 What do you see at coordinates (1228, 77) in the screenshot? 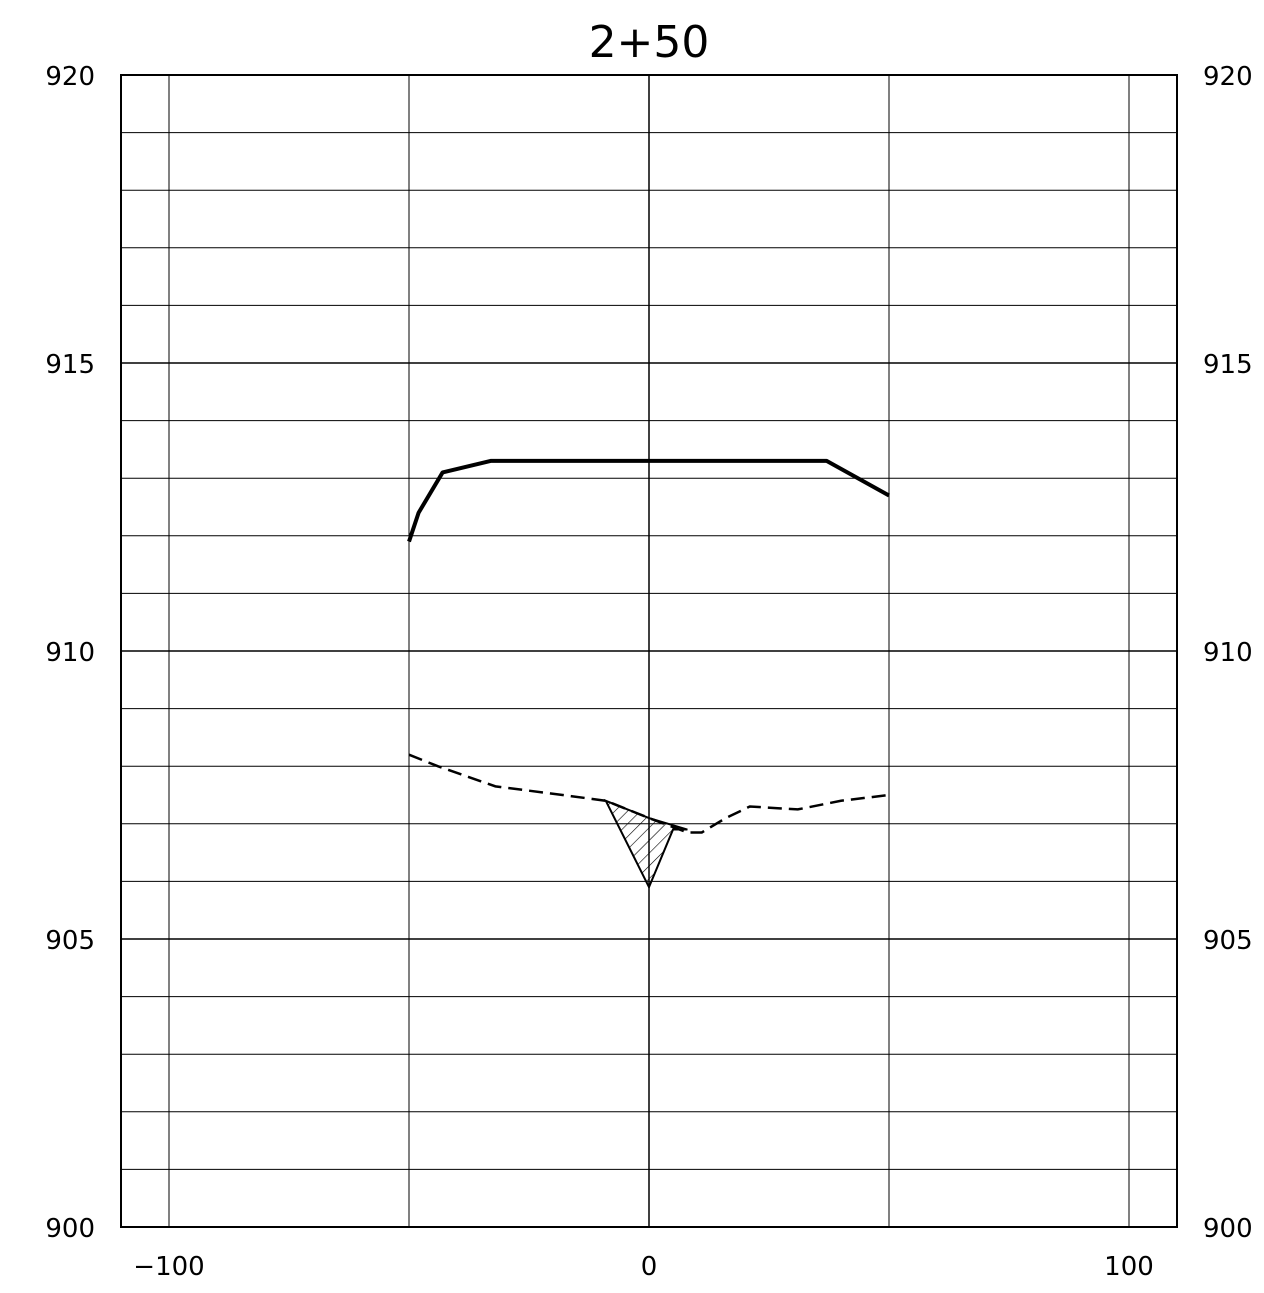
I see `y-tick-label-right: 920` at bounding box center [1228, 77].